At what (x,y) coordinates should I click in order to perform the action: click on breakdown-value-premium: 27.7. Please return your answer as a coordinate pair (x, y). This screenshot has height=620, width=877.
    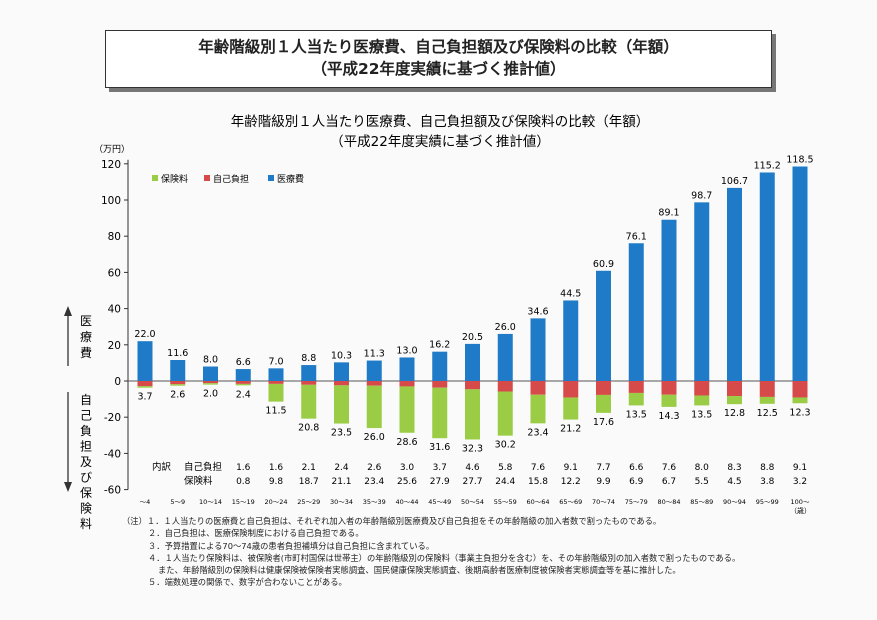
    Looking at the image, I should click on (472, 482).